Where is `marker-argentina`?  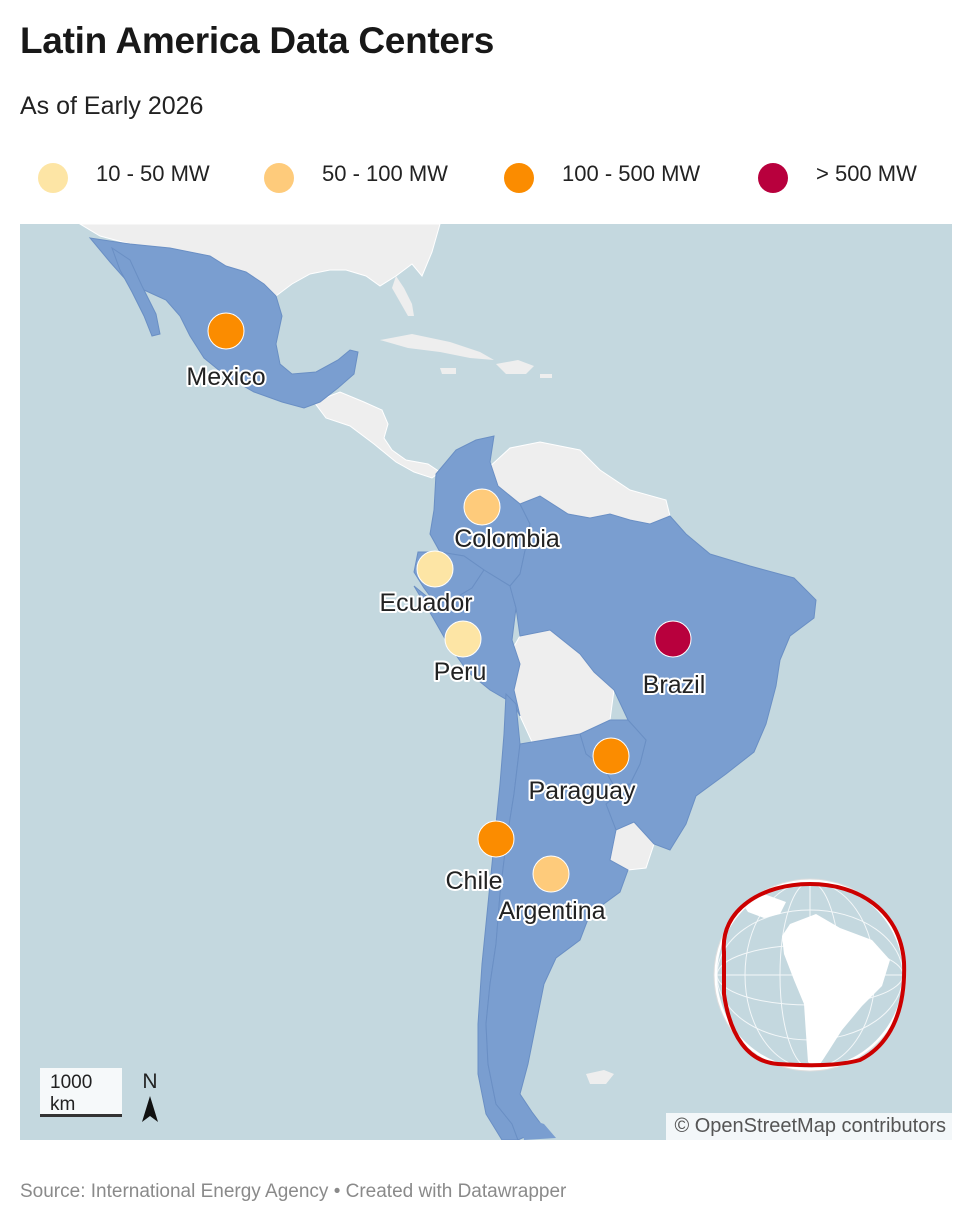
marker-argentina is located at coordinates (551, 874).